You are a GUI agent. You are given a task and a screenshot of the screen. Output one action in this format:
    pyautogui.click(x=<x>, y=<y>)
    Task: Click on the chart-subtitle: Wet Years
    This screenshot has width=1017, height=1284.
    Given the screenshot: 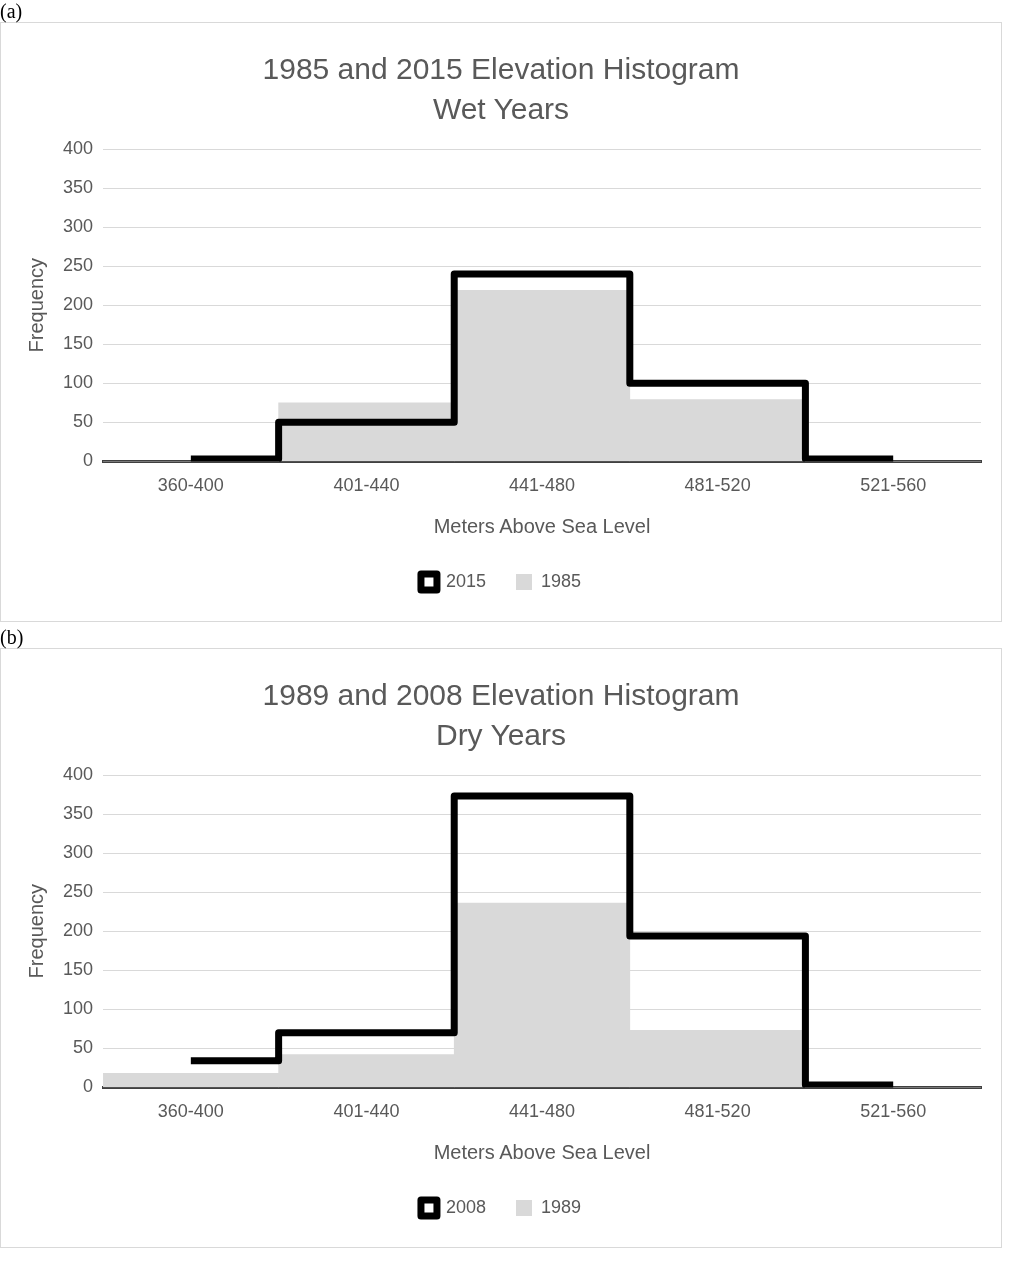 What is the action you would take?
    pyautogui.click(x=501, y=109)
    